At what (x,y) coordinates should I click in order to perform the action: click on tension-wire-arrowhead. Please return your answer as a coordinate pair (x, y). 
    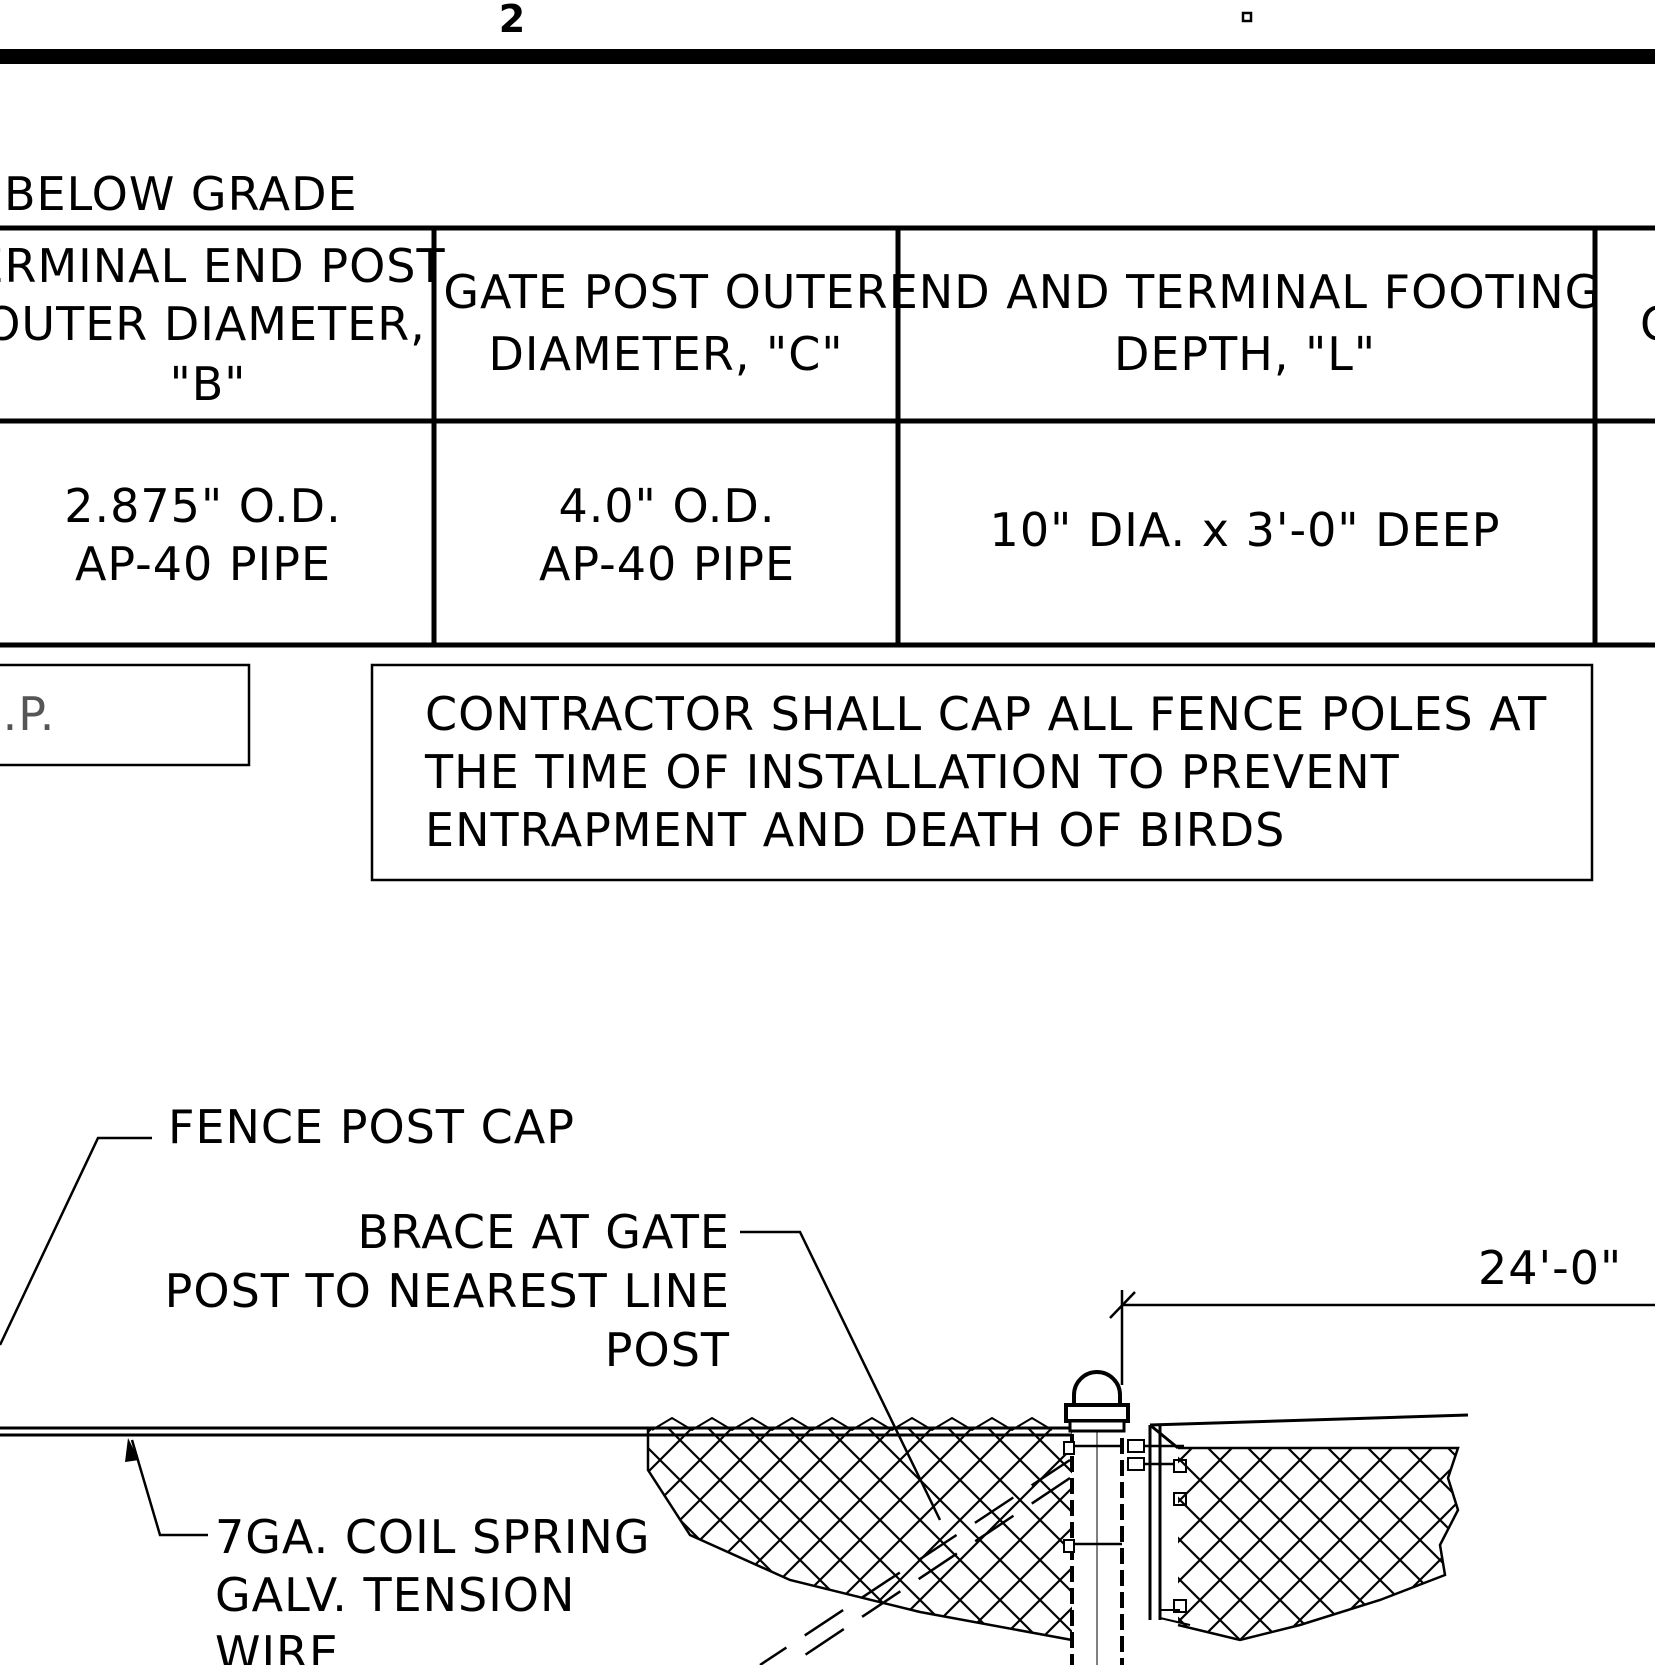
    Looking at the image, I should click on (132, 1450).